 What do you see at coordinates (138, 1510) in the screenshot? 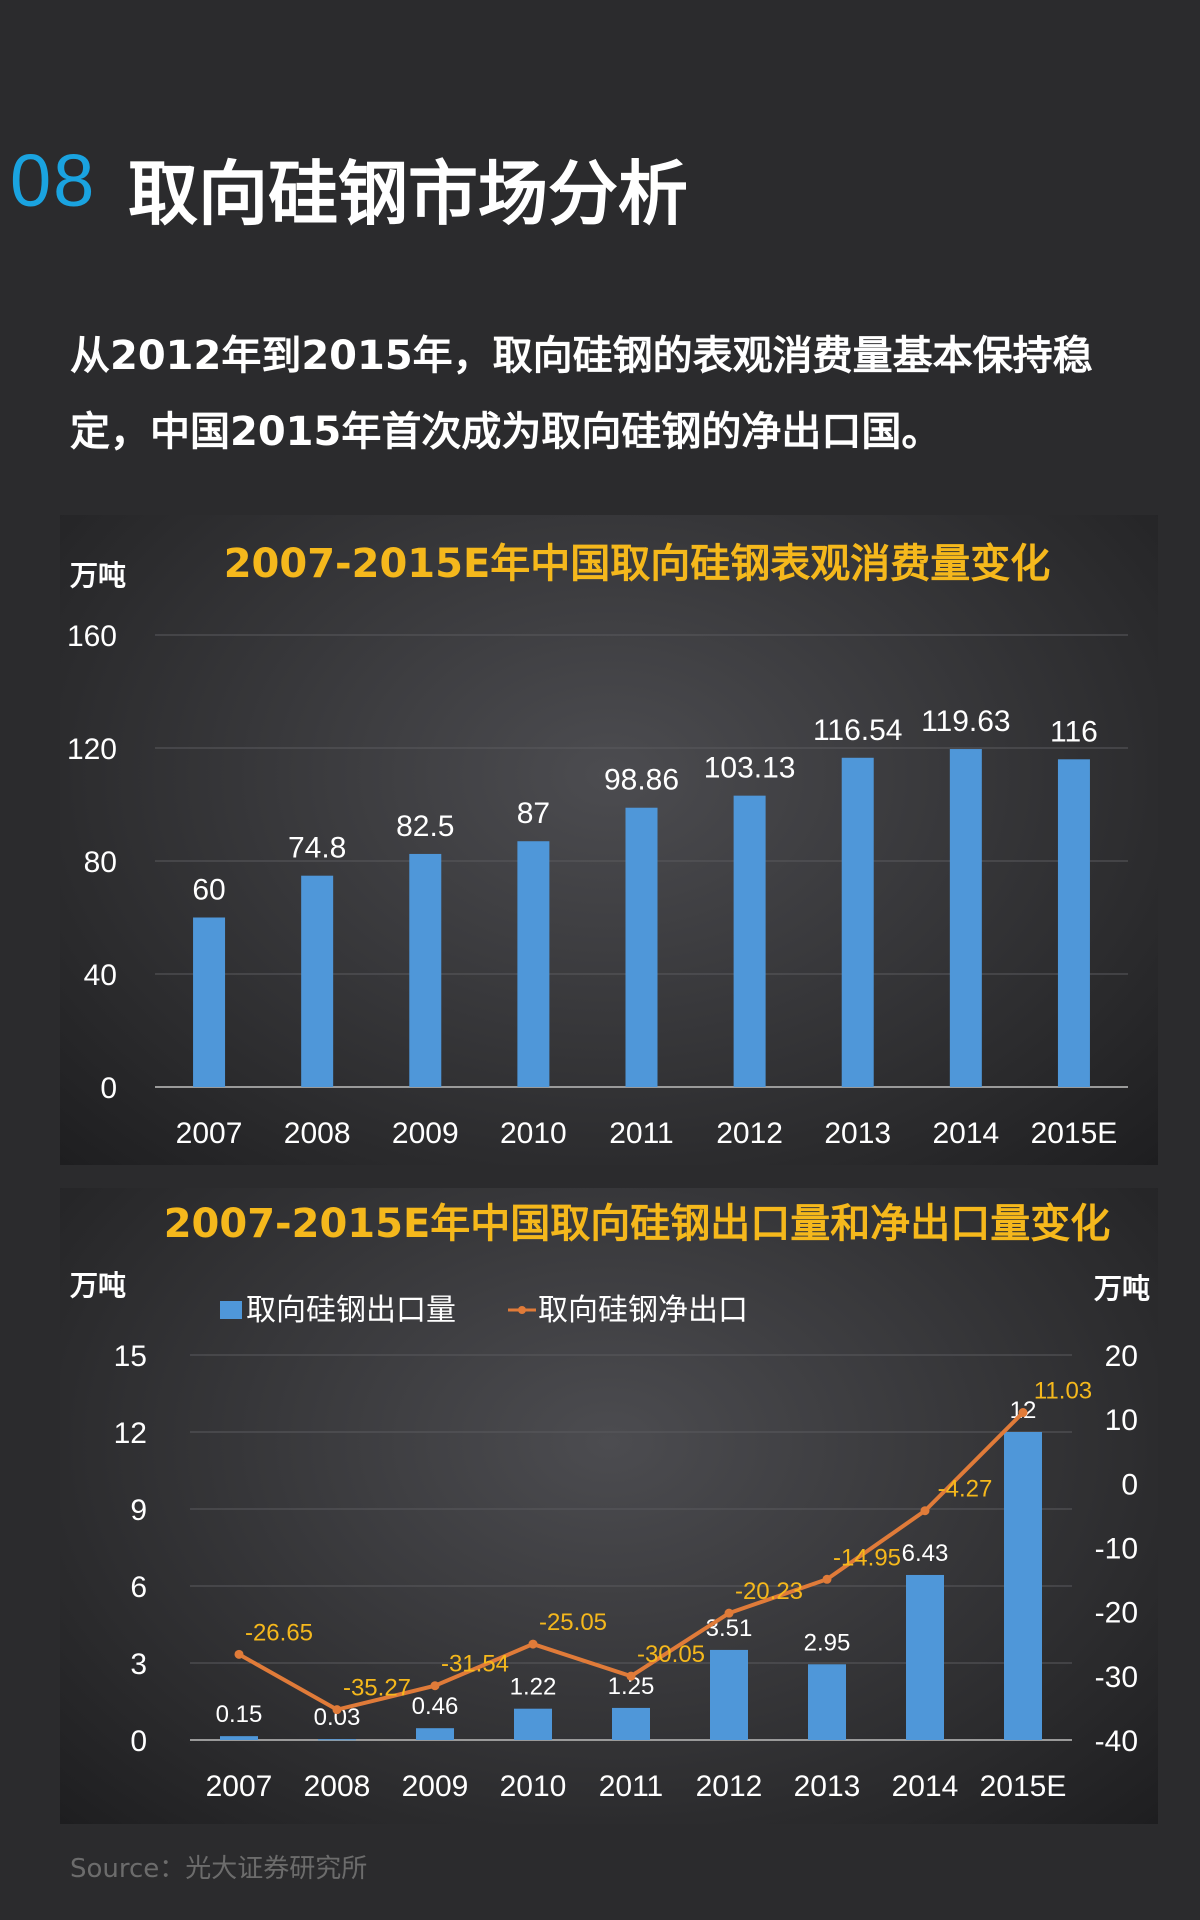
I see `y-tick-label-left: 9` at bounding box center [138, 1510].